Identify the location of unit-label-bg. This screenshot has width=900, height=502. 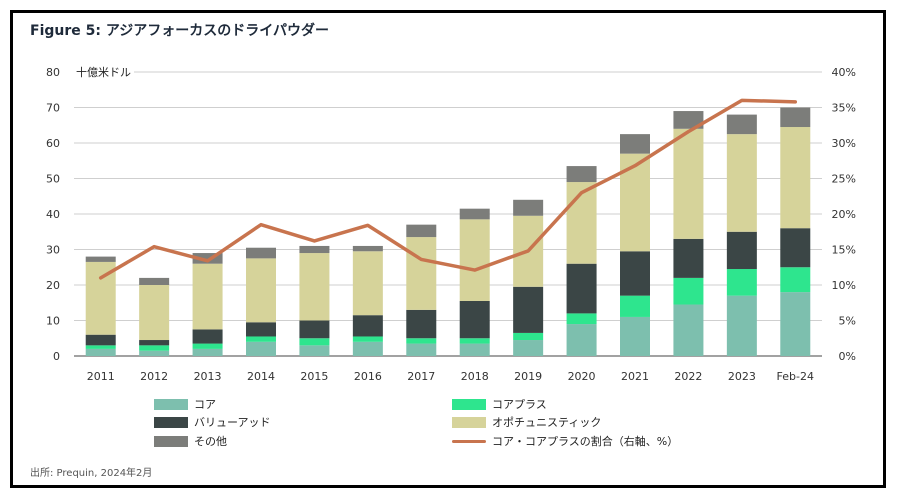
(103, 72).